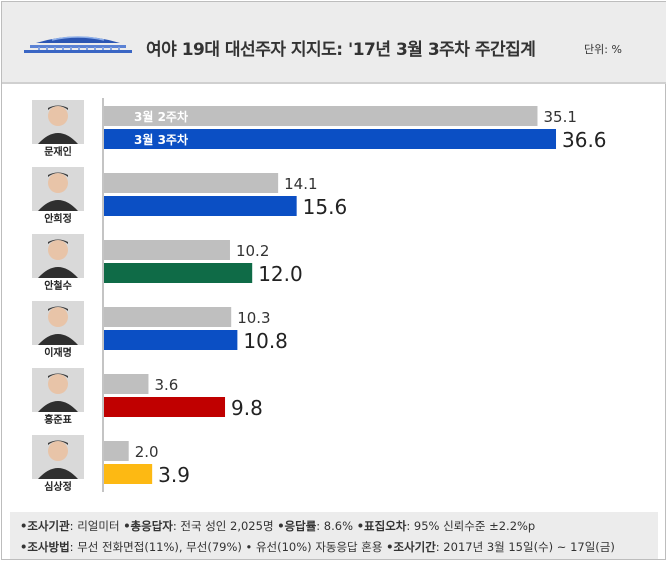 This screenshot has height=563, width=669. What do you see at coordinates (45, 547) in the screenshot?
I see `footer-line2-label-0: •조사방법` at bounding box center [45, 547].